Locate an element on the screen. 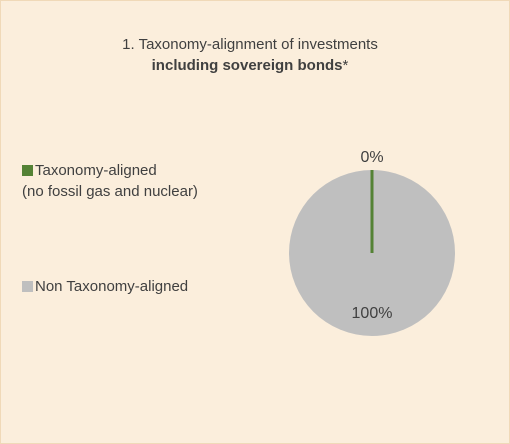 The width and height of the screenshot is (510, 444). chart-subtitle-suffix: * is located at coordinates (345, 65).